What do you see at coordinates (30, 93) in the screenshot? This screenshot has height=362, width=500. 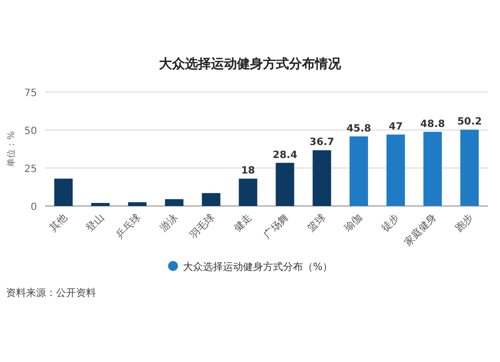 I see `y-tick-label: 75` at bounding box center [30, 93].